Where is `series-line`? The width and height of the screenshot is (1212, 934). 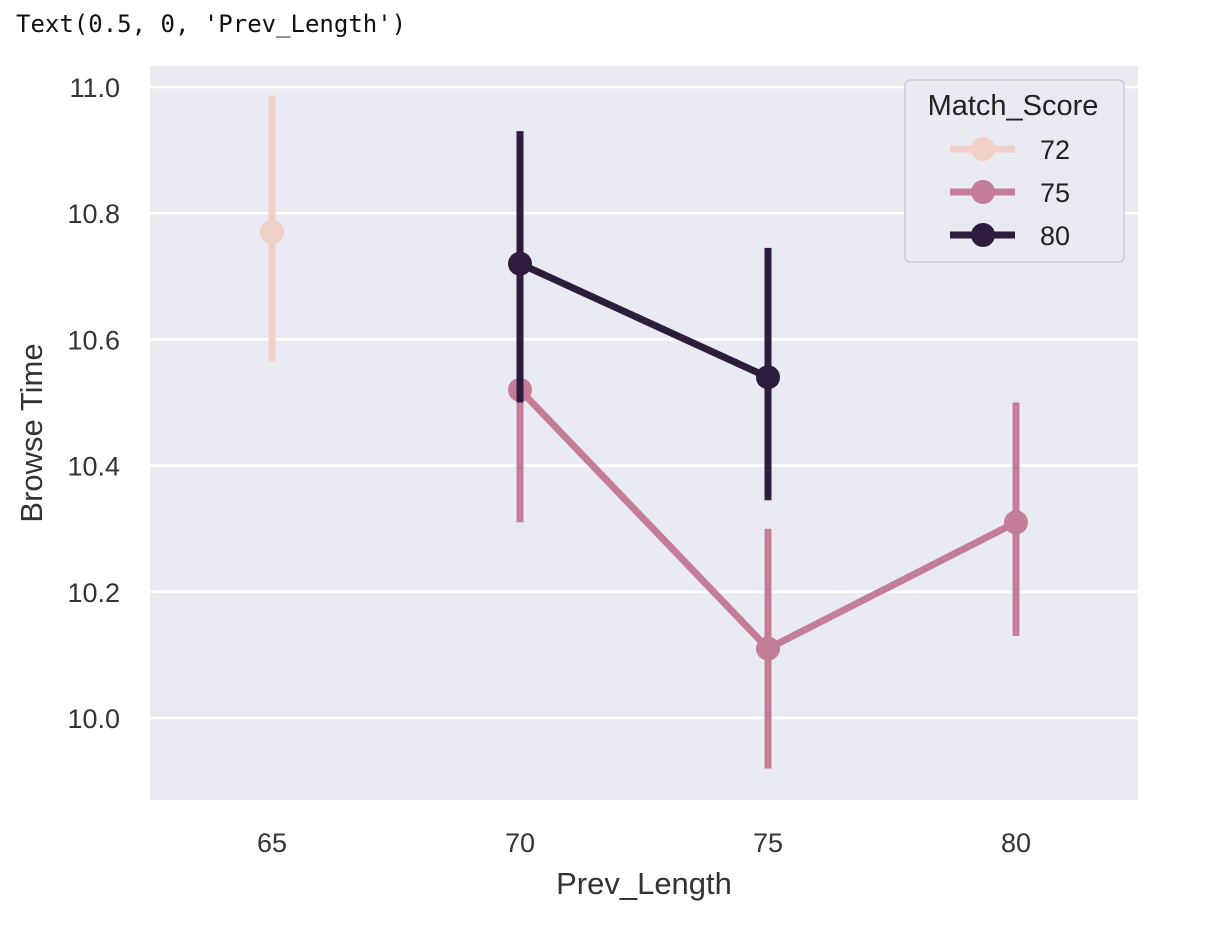 series-line is located at coordinates (644, 320).